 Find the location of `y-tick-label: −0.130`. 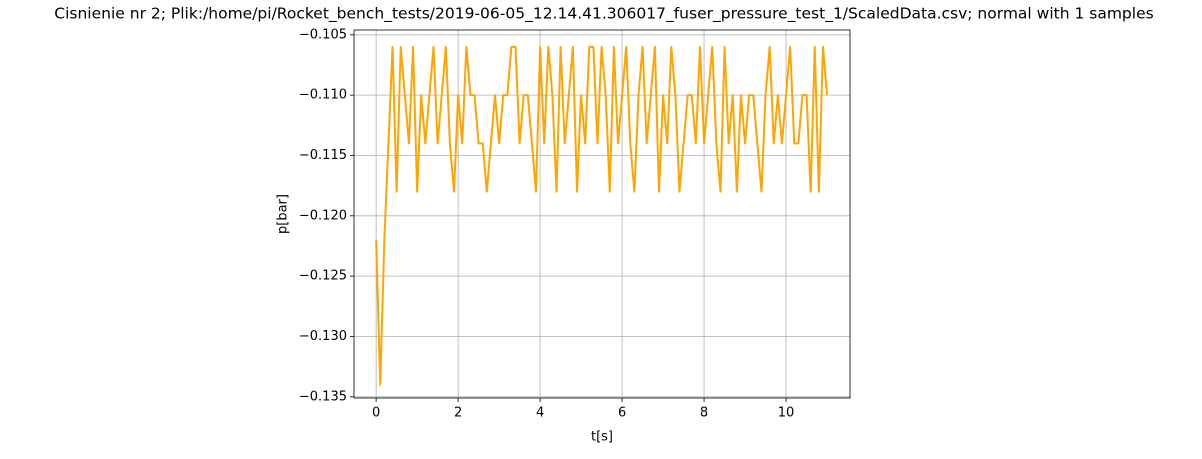

y-tick-label: −0.130 is located at coordinates (323, 336).